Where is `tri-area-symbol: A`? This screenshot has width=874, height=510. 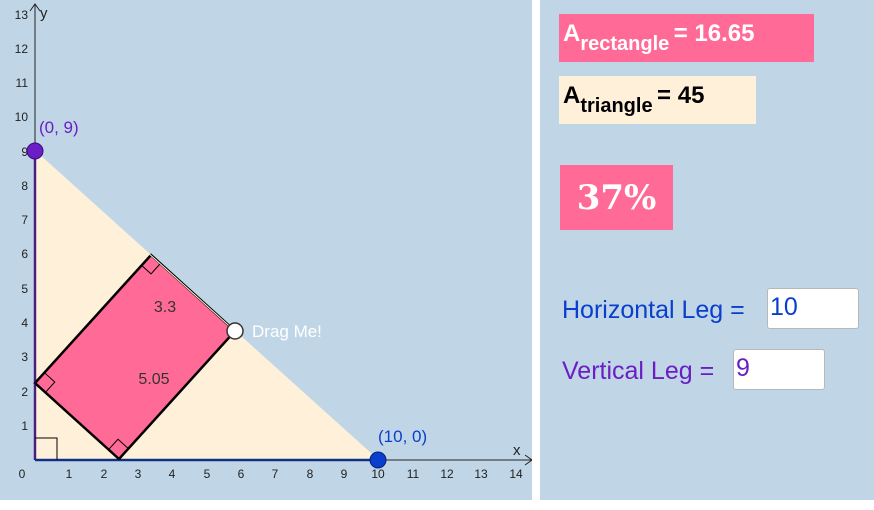 tri-area-symbol: A is located at coordinates (572, 95).